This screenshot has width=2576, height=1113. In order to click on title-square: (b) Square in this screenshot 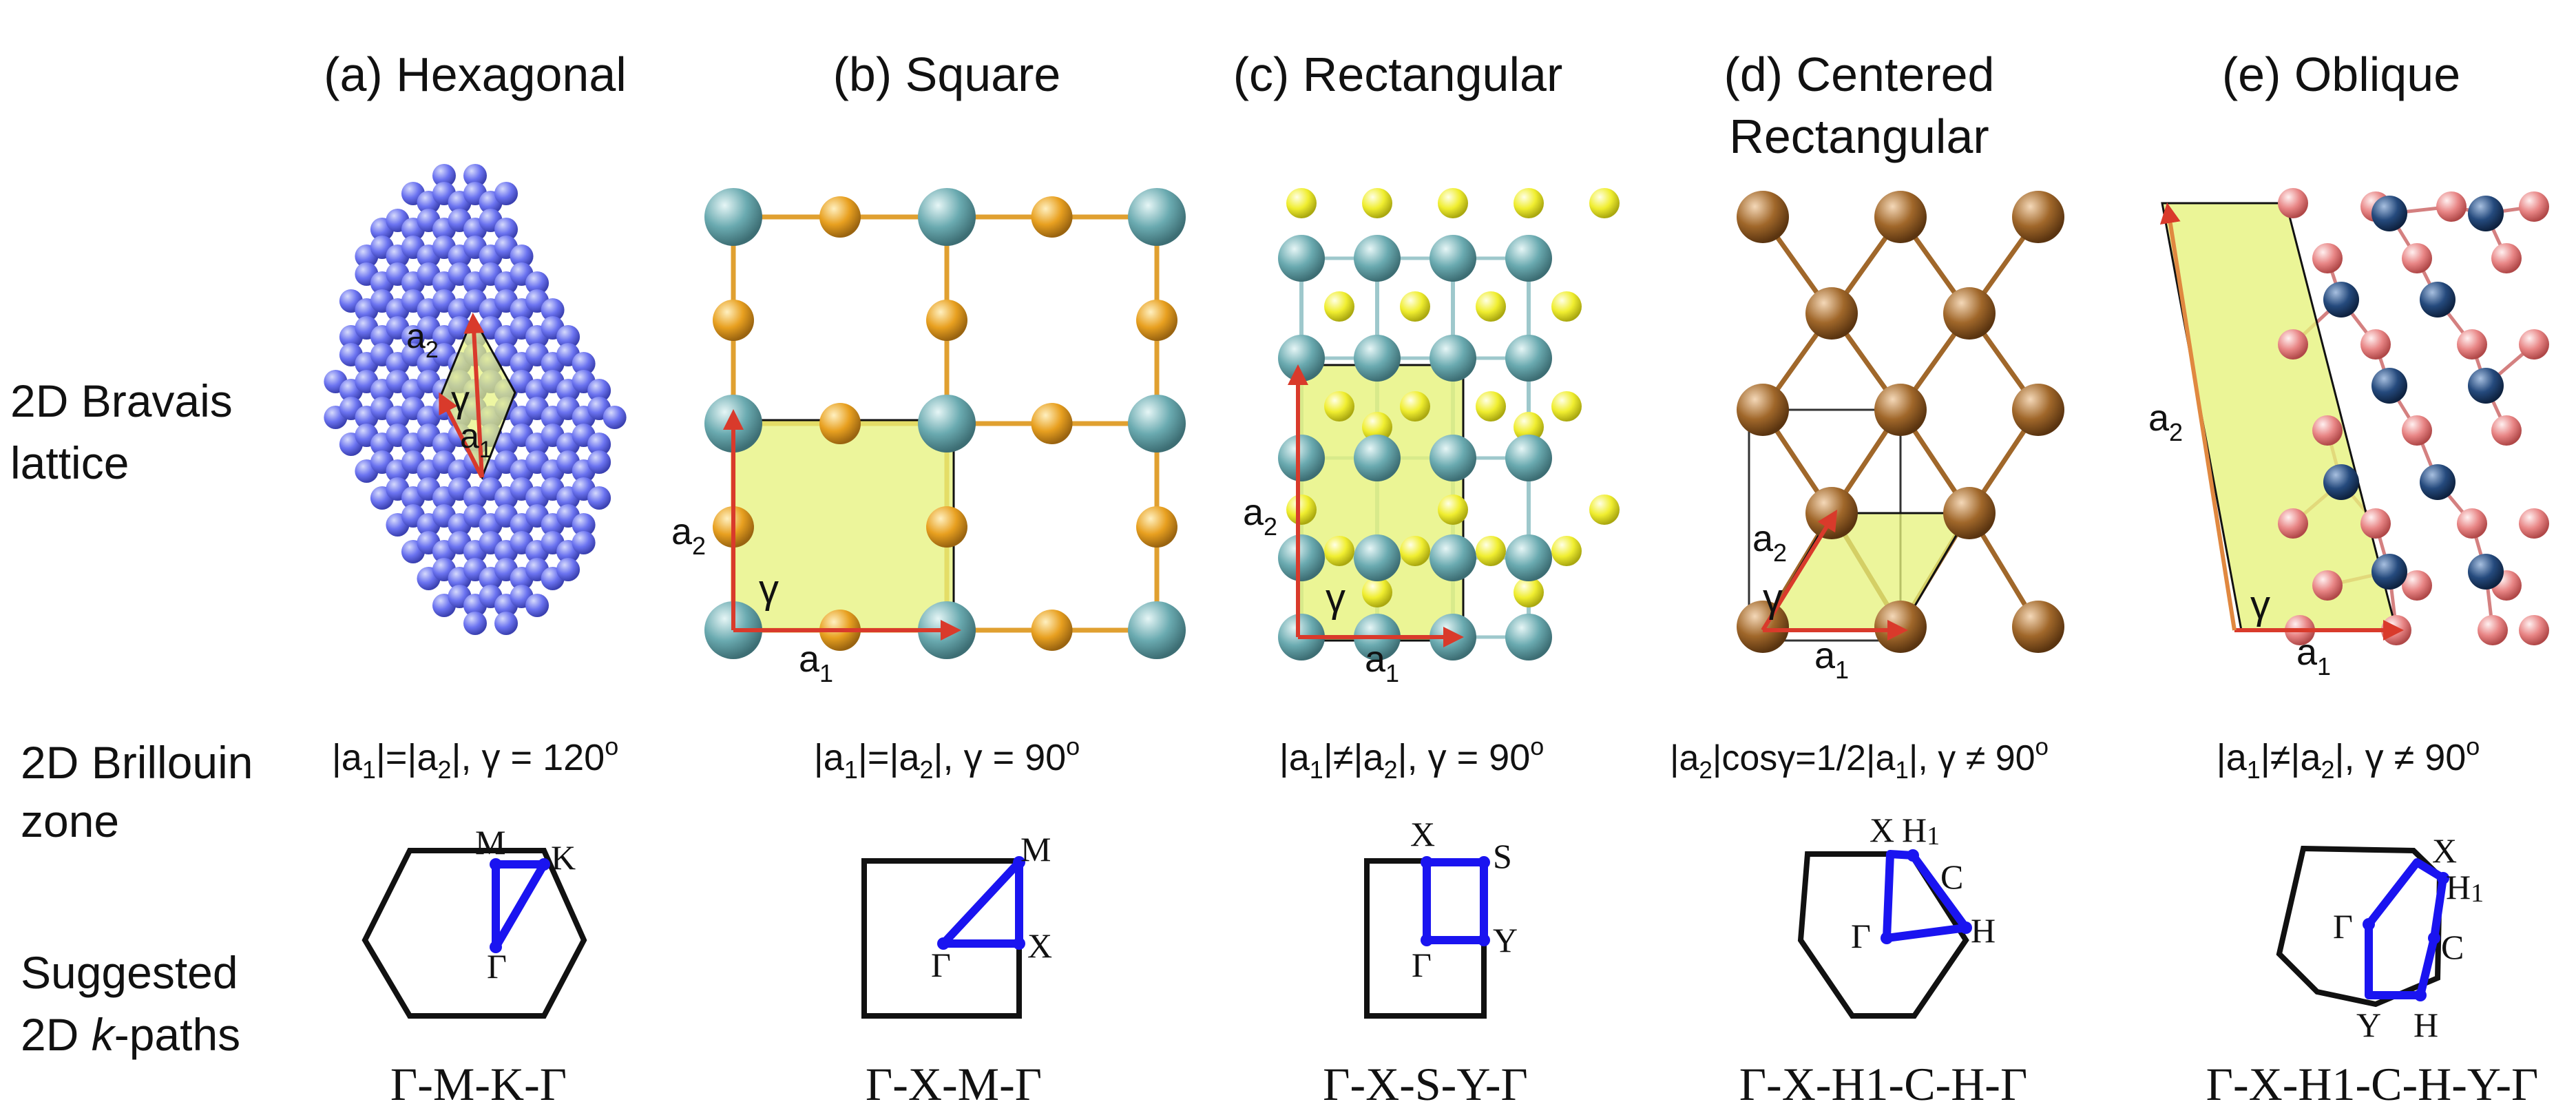, I will do `click(947, 74)`.